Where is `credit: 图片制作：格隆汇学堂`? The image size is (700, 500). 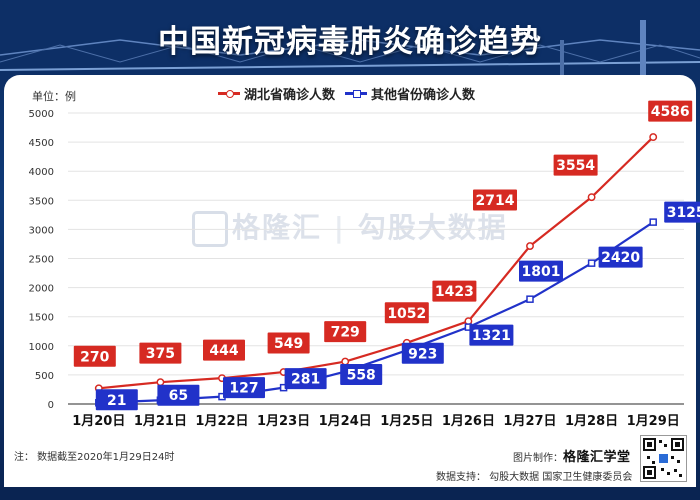
credit: 图片制作：格隆汇学堂 is located at coordinates (572, 455).